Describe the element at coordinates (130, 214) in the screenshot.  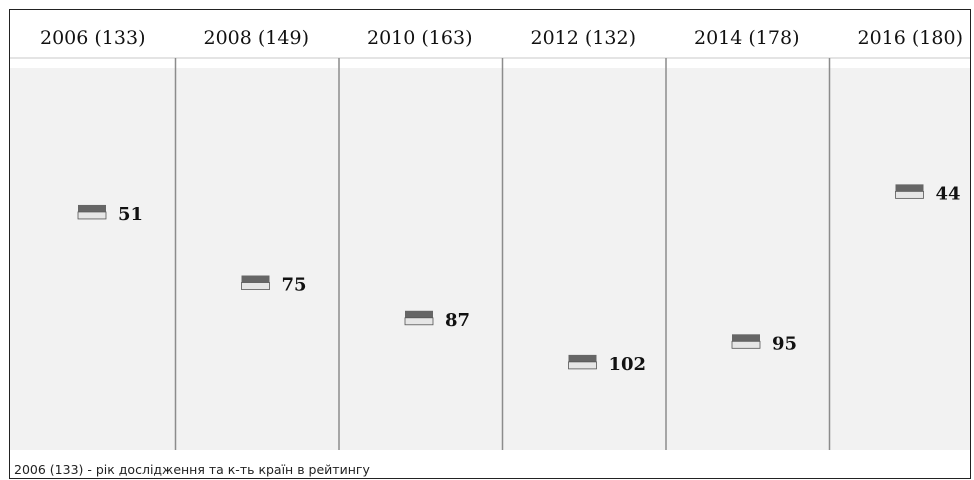
I see `value-label-0: 51` at that location.